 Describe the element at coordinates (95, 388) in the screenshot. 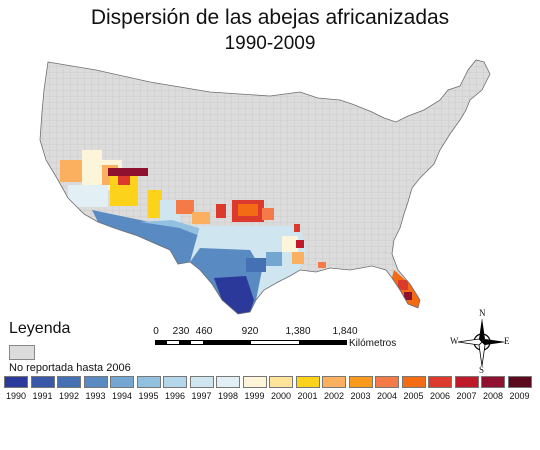

I see `legend-item-1993: 1993` at that location.